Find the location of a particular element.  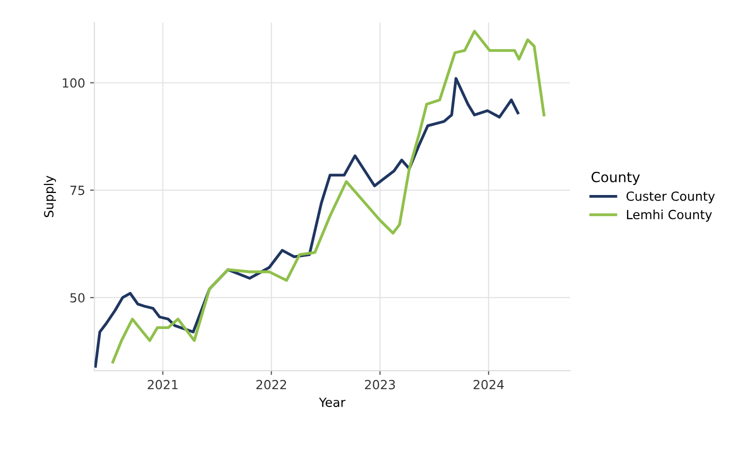

y-tick-label: 75 is located at coordinates (77, 191).